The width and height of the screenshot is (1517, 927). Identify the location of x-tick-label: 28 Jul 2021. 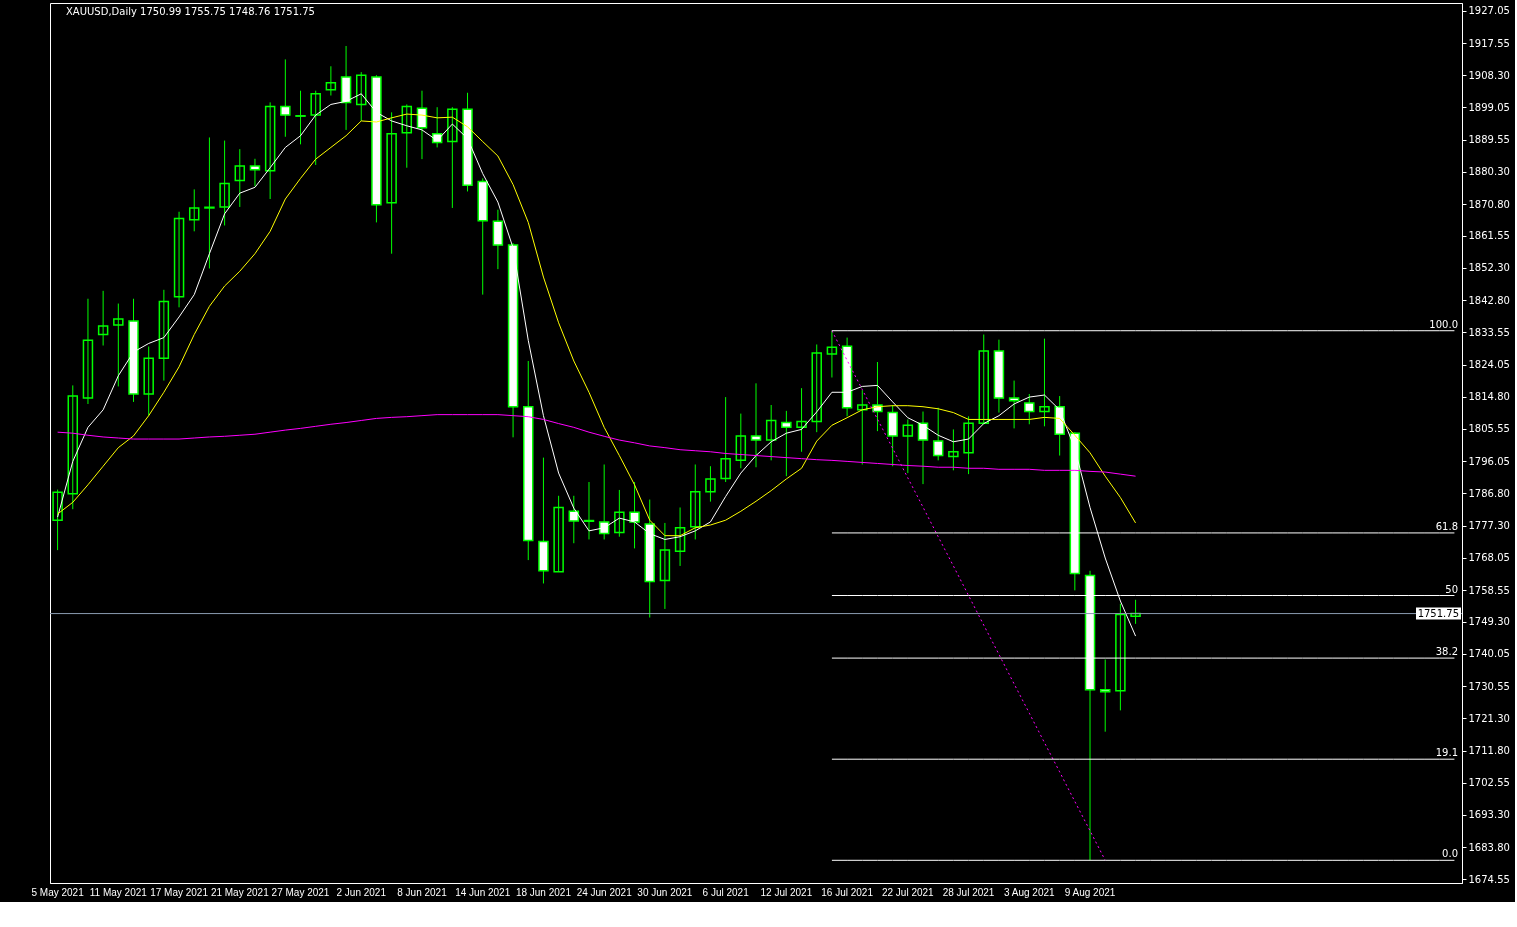
(968, 892).